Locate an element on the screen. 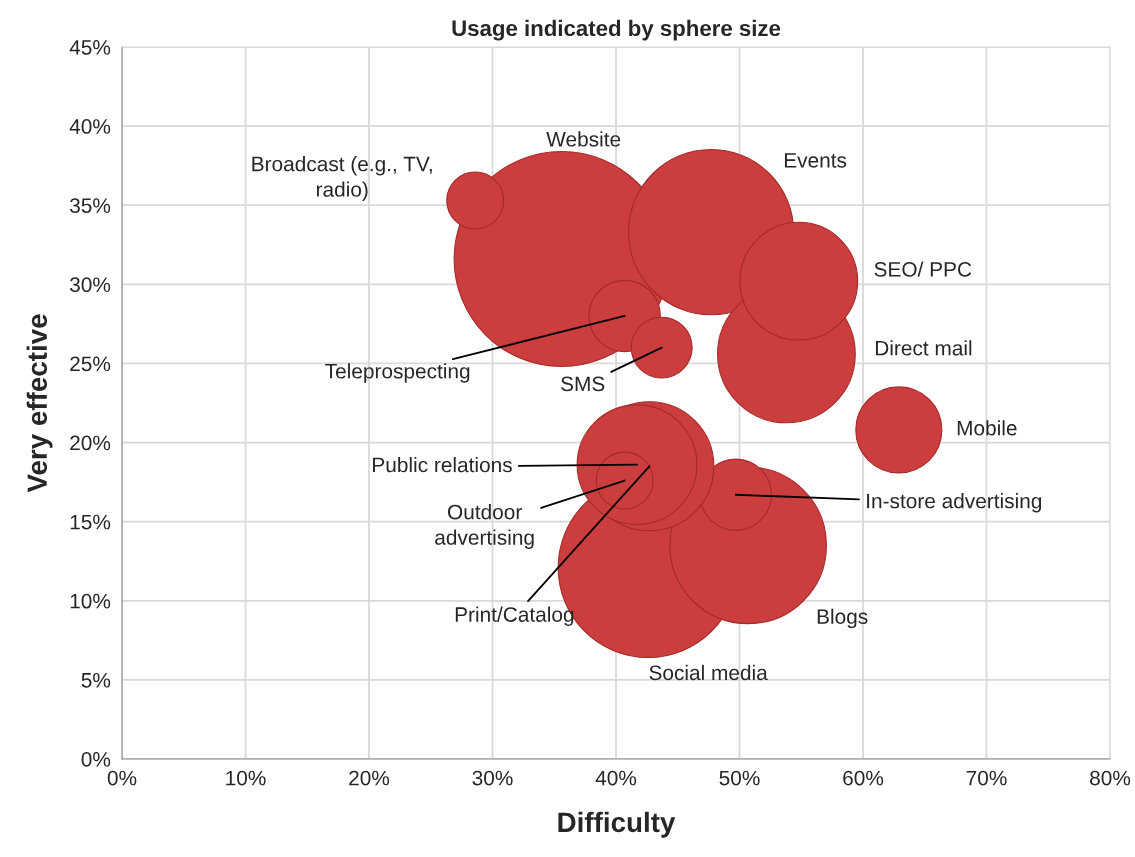  y-tick-label: 40% is located at coordinates (90, 126).